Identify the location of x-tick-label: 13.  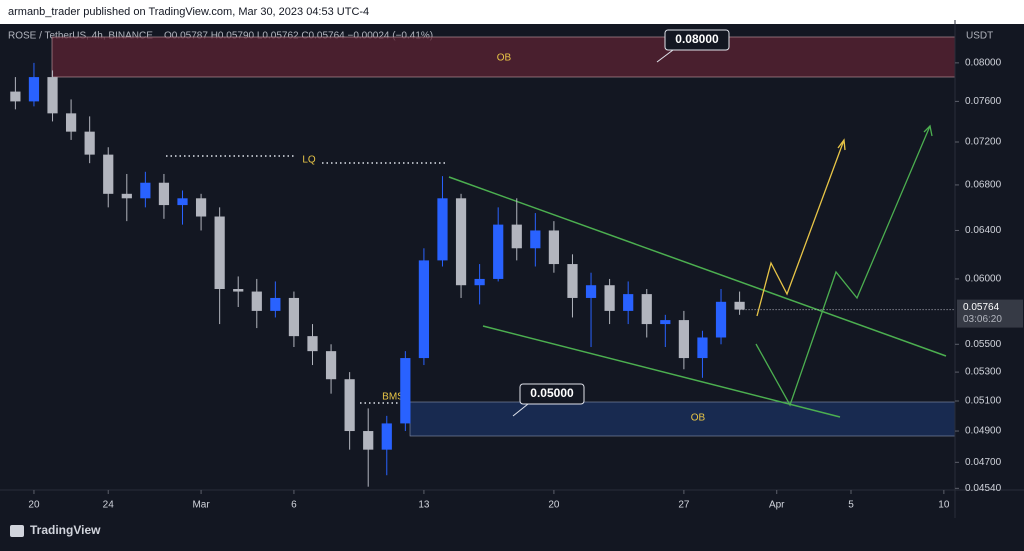
(424, 505).